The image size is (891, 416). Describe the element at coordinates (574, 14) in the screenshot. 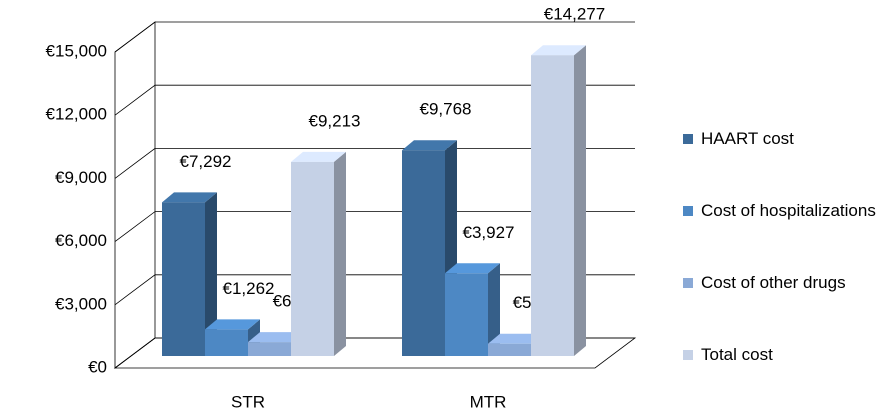

I see `value-label: €14,277` at that location.